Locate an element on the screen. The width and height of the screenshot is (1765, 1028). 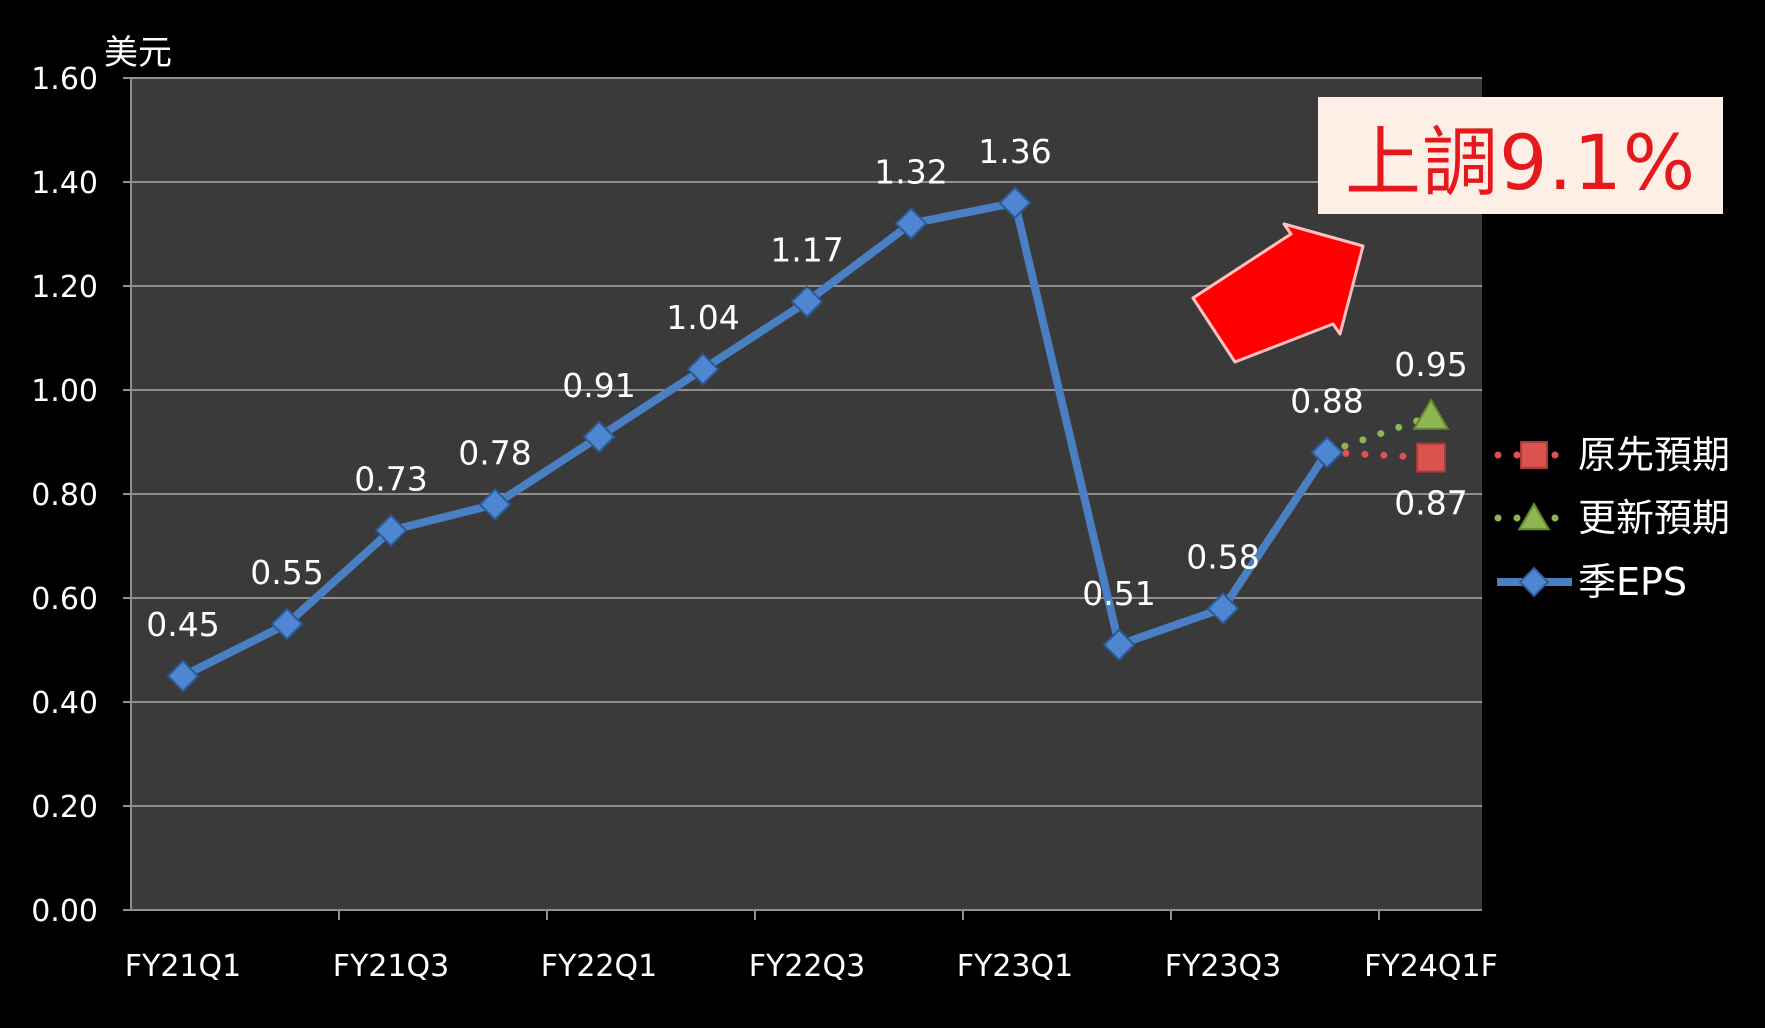
x-tick-label: FY23Q3 is located at coordinates (1223, 966).